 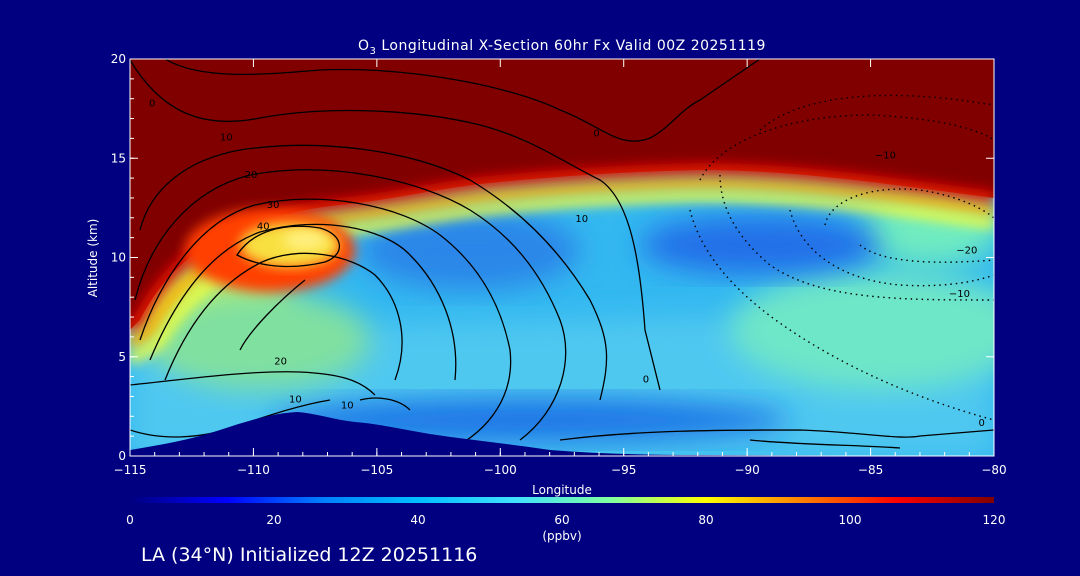 I want to click on x-tick-label: −110, so click(x=253, y=470).